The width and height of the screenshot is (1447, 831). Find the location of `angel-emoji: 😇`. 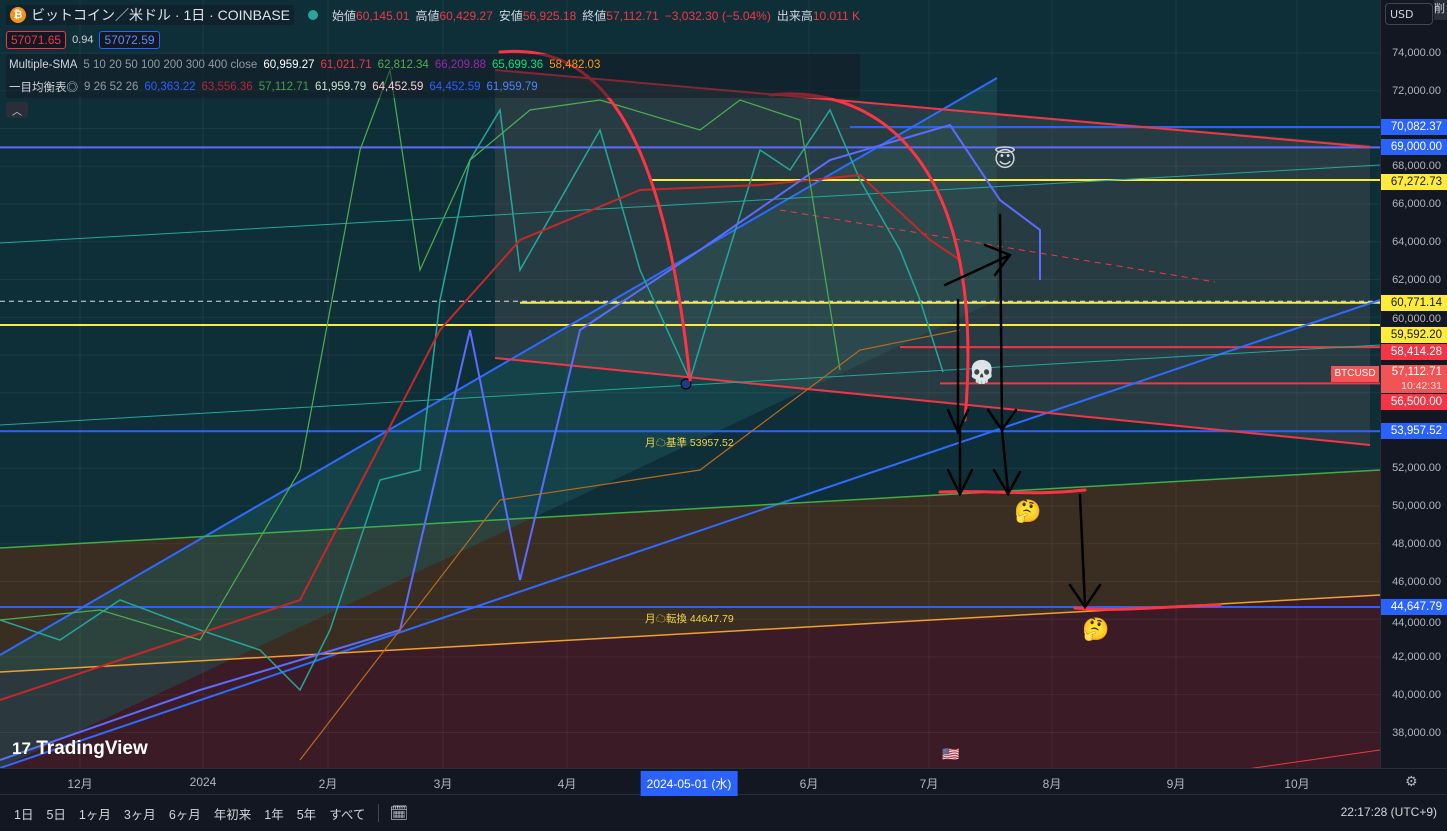

angel-emoji: 😇 is located at coordinates (1005, 160).